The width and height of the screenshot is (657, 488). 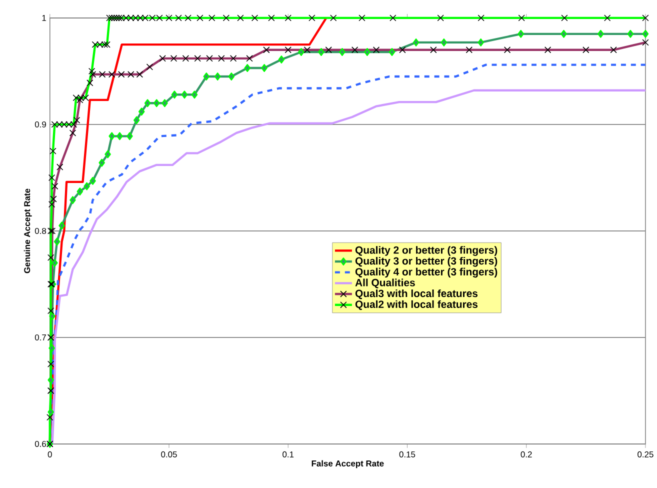 What do you see at coordinates (169, 455) in the screenshot?
I see `x-tick-label: 0.05` at bounding box center [169, 455].